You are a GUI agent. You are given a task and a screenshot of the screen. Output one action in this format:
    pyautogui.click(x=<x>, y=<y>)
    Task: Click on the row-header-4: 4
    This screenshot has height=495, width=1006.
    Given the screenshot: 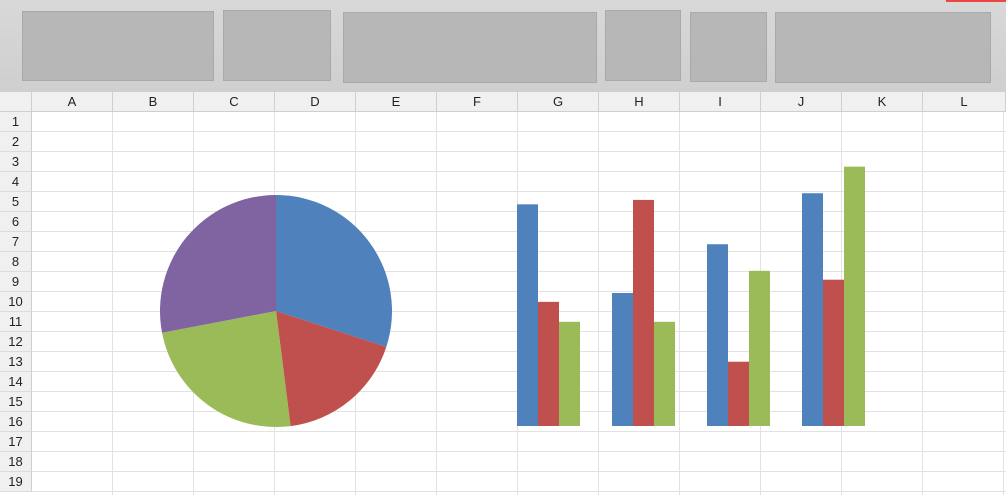 What is the action you would take?
    pyautogui.click(x=16, y=182)
    